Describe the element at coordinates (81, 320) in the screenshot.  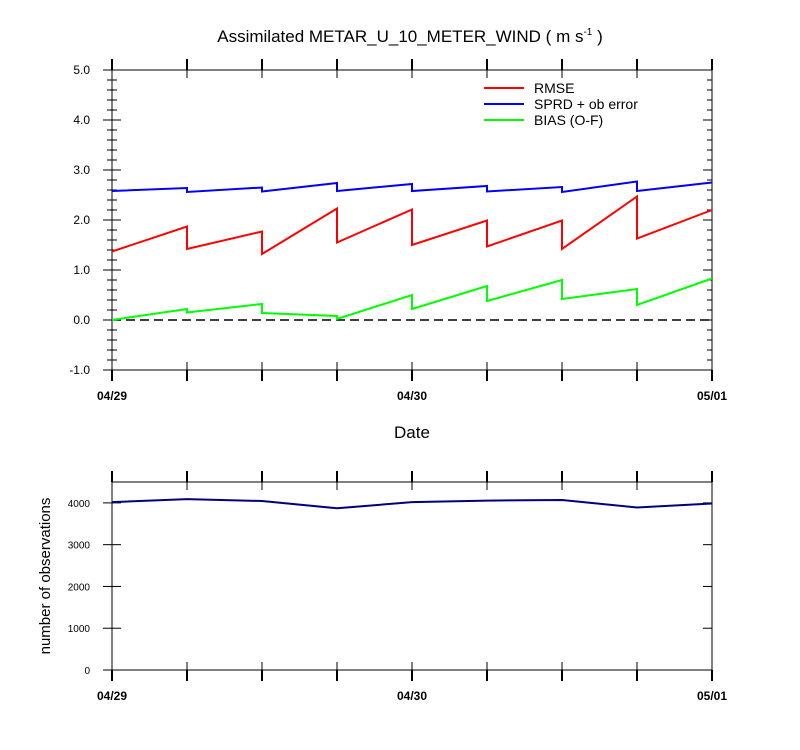
I see `y-tick-label: 0.0` at that location.